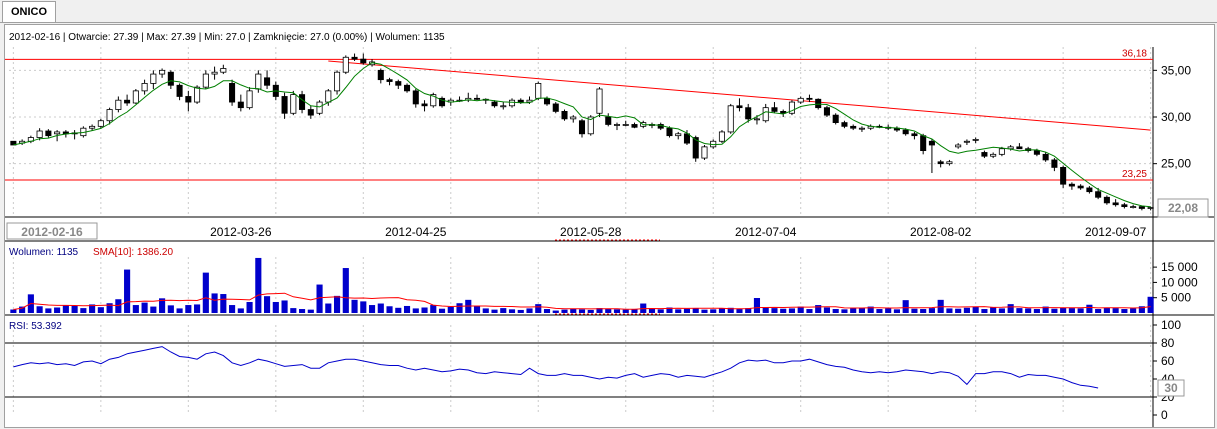 Image resolution: width=1217 pixels, height=429 pixels. I want to click on rsi-last-label: 30, so click(1171, 388).